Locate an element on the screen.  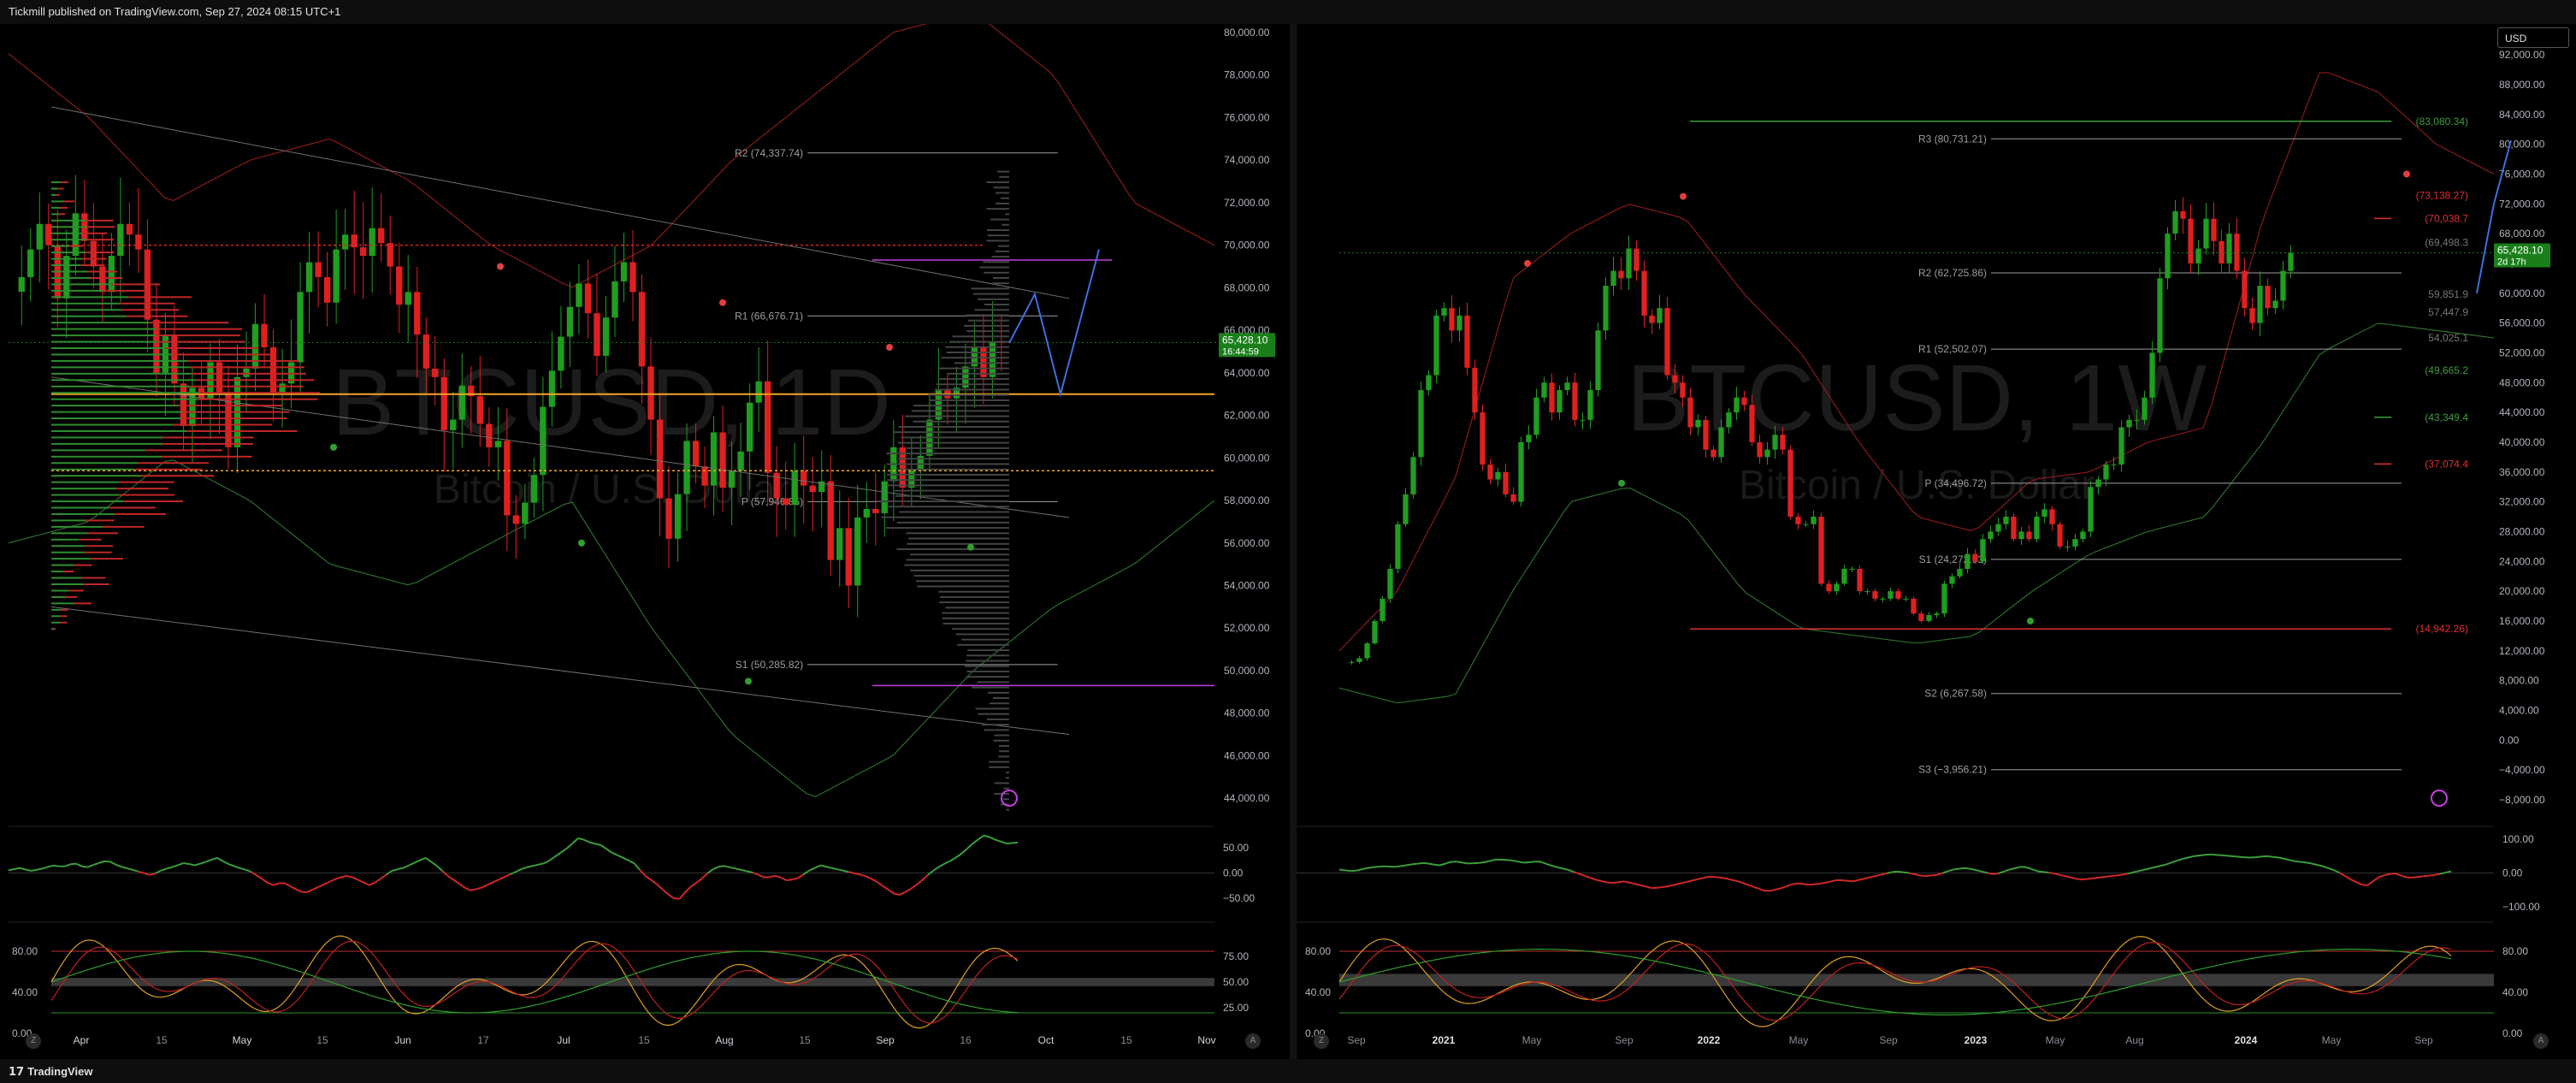
y-tick-label: 80,000.00 is located at coordinates (2522, 145).